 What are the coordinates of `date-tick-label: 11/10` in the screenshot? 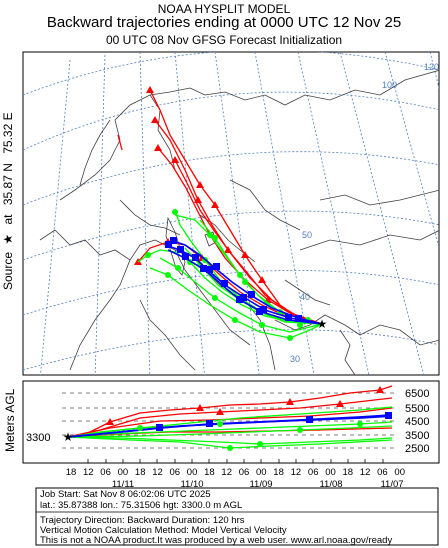 It's located at (191, 484).